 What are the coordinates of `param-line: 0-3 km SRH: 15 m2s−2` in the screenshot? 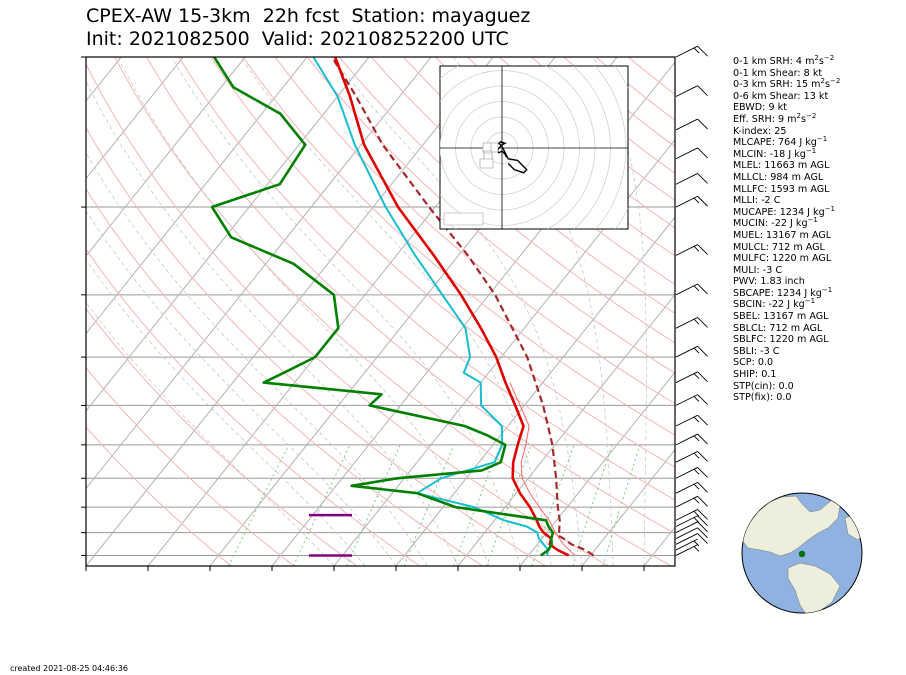 It's located at (787, 84).